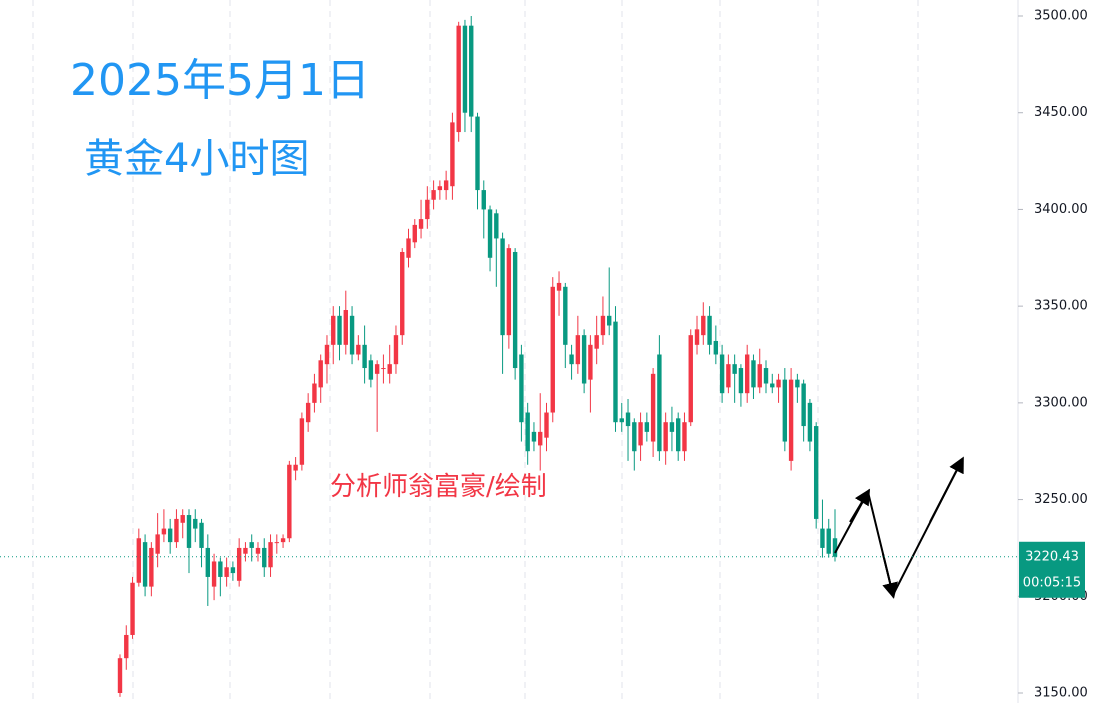 The width and height of the screenshot is (1119, 703). Describe the element at coordinates (1061, 306) in the screenshot. I see `y-tick-label: 3350.00` at that location.